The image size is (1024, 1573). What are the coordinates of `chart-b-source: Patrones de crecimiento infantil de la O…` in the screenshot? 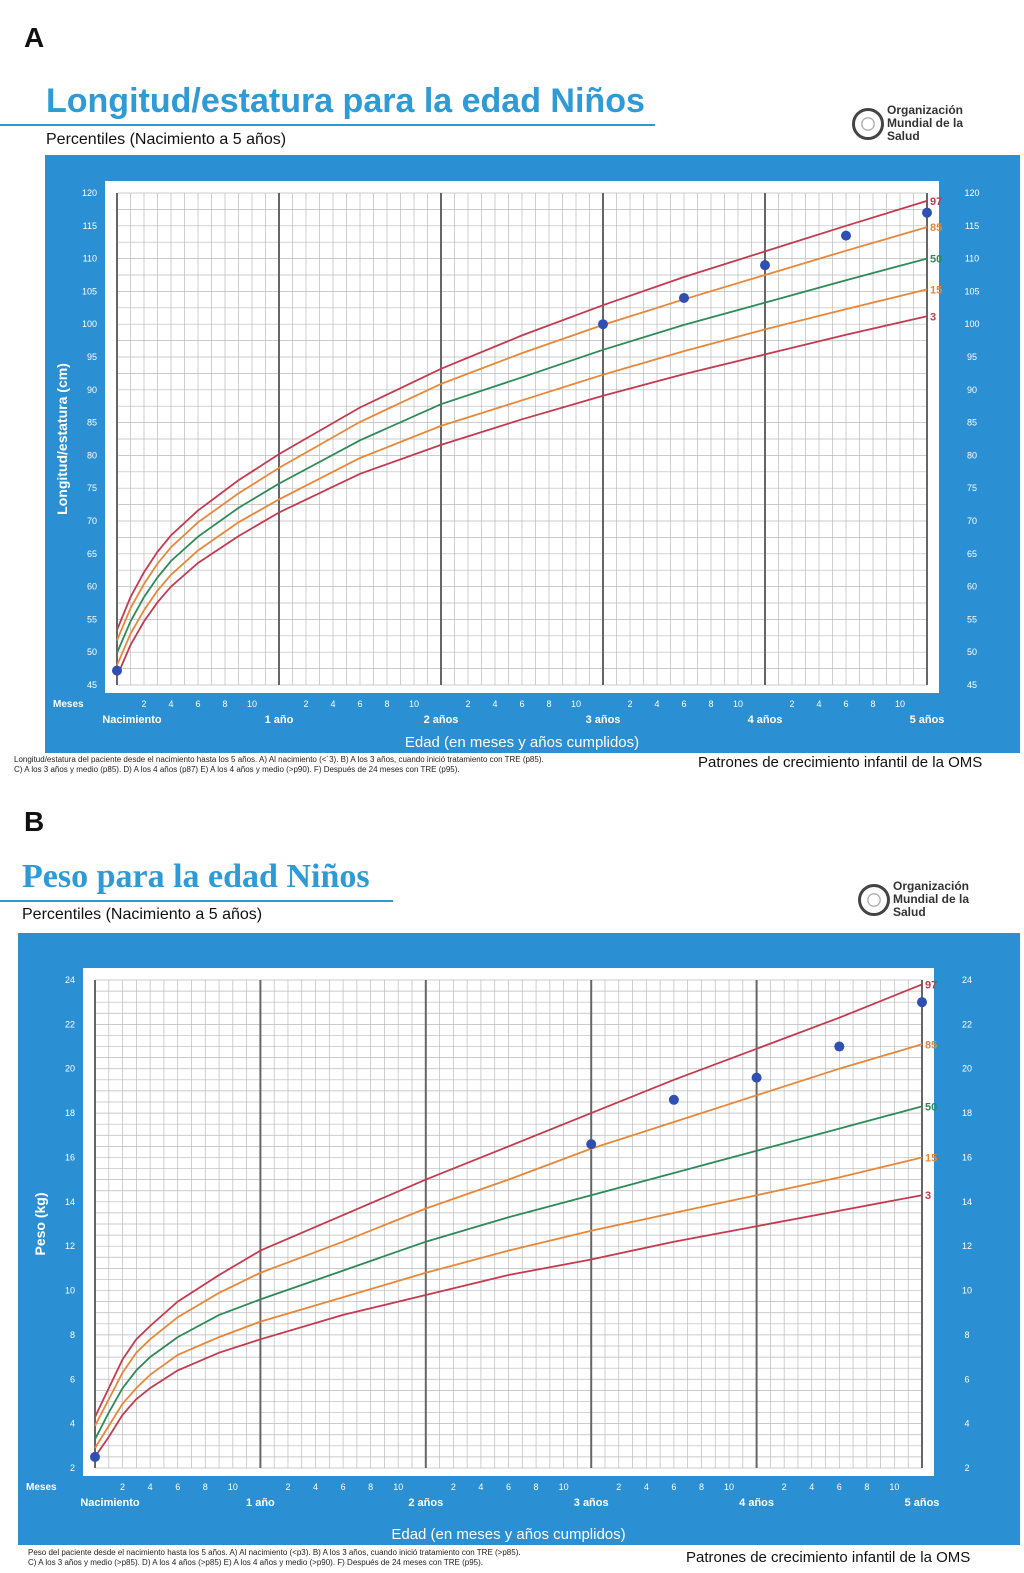 It's located at (828, 1557).